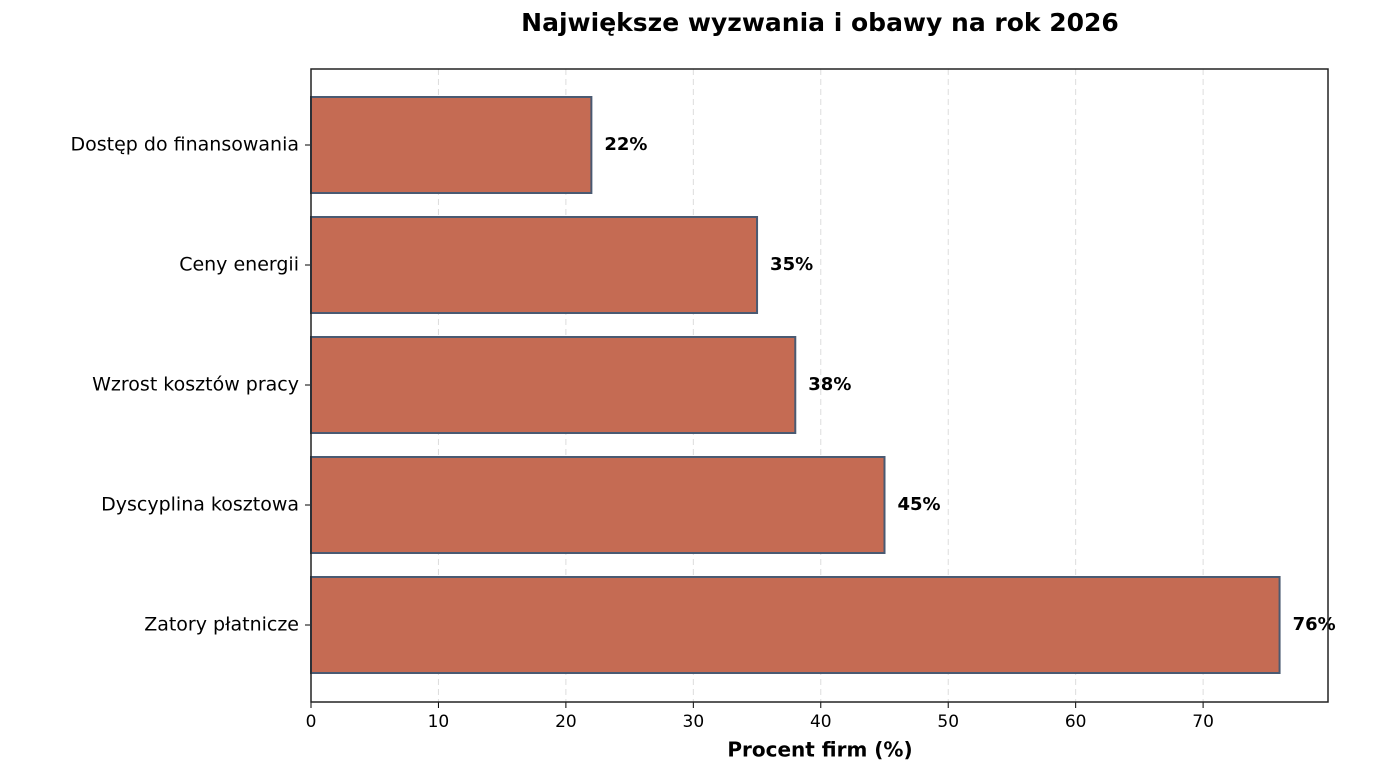 This screenshot has height=781, width=1385. Describe the element at coordinates (311, 722) in the screenshot. I see `x-tick-label: 0` at that location.